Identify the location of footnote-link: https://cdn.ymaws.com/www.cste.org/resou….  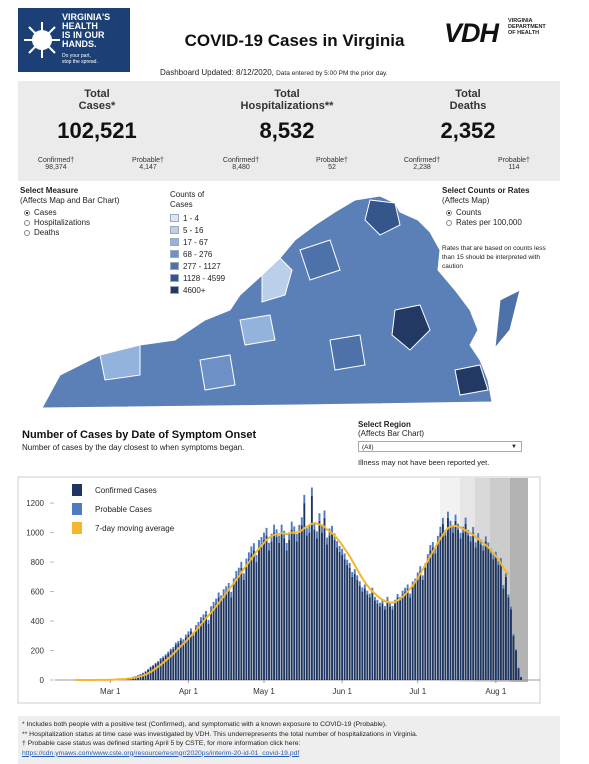
(161, 753).